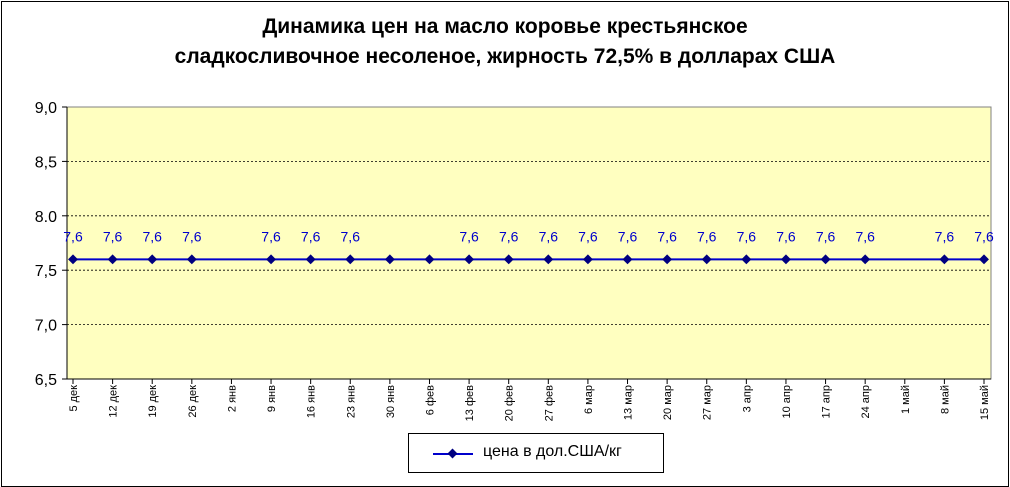 This screenshot has width=1010, height=487. I want to click on x-tick-label: 24 апр, so click(866, 401).